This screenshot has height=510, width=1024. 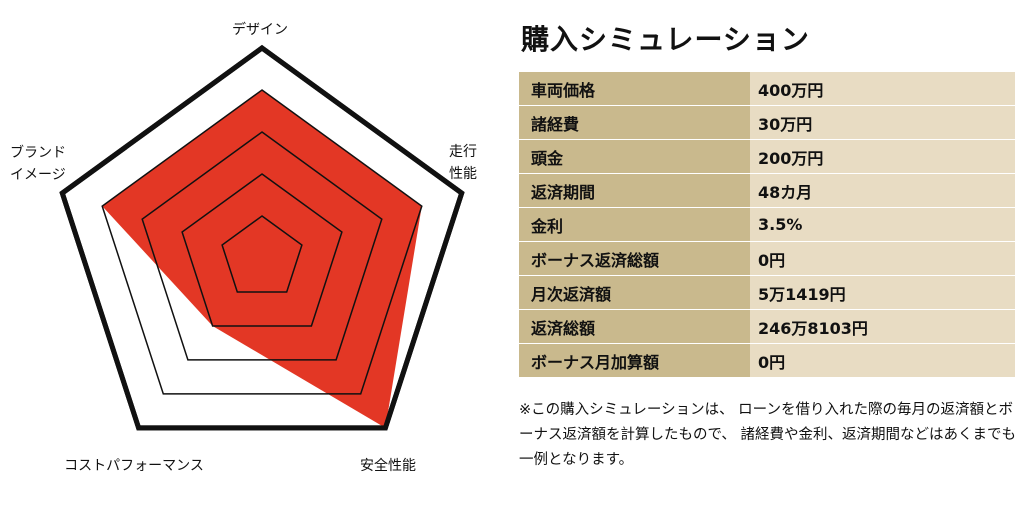 I want to click on row-value: 30万円, so click(x=882, y=122).